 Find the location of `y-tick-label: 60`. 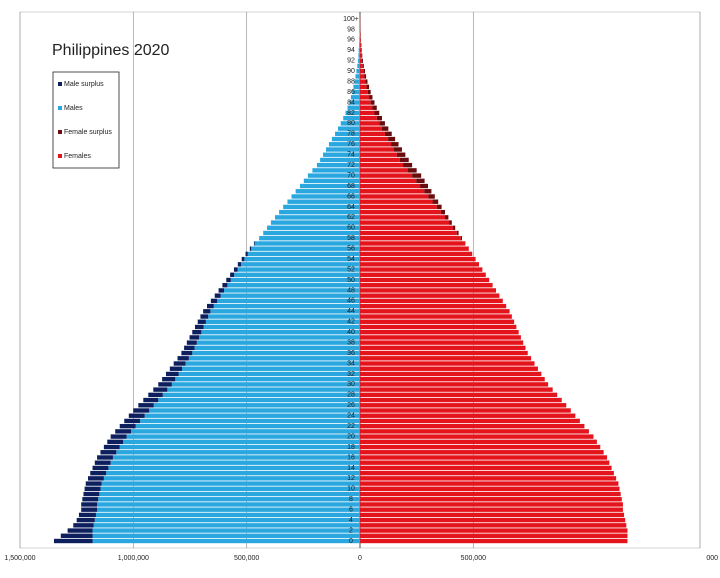

y-tick-label: 60 is located at coordinates (351, 228).